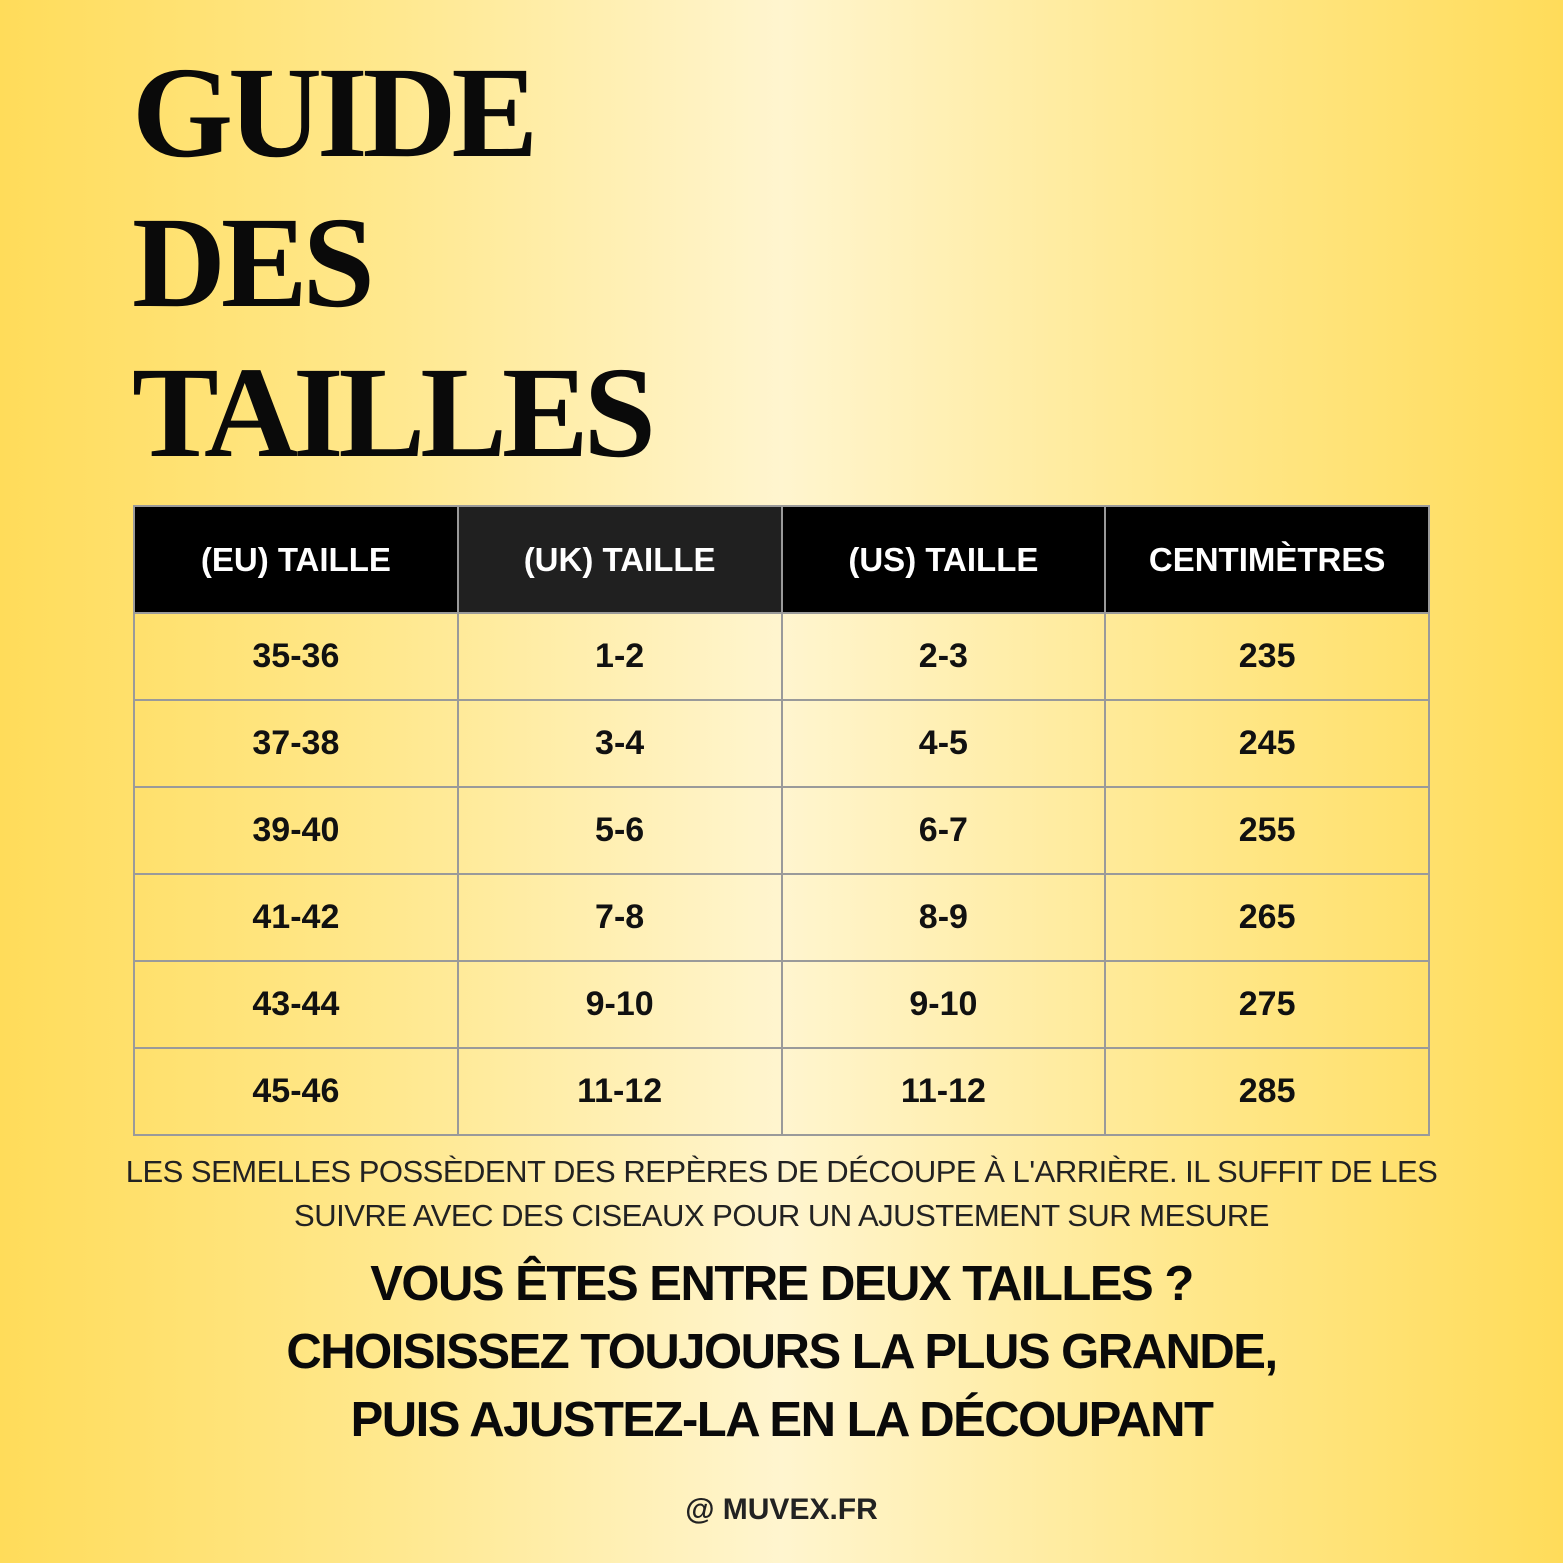  What do you see at coordinates (781, 1509) in the screenshot?
I see `brand-handle: @ MUVEX.FR` at bounding box center [781, 1509].